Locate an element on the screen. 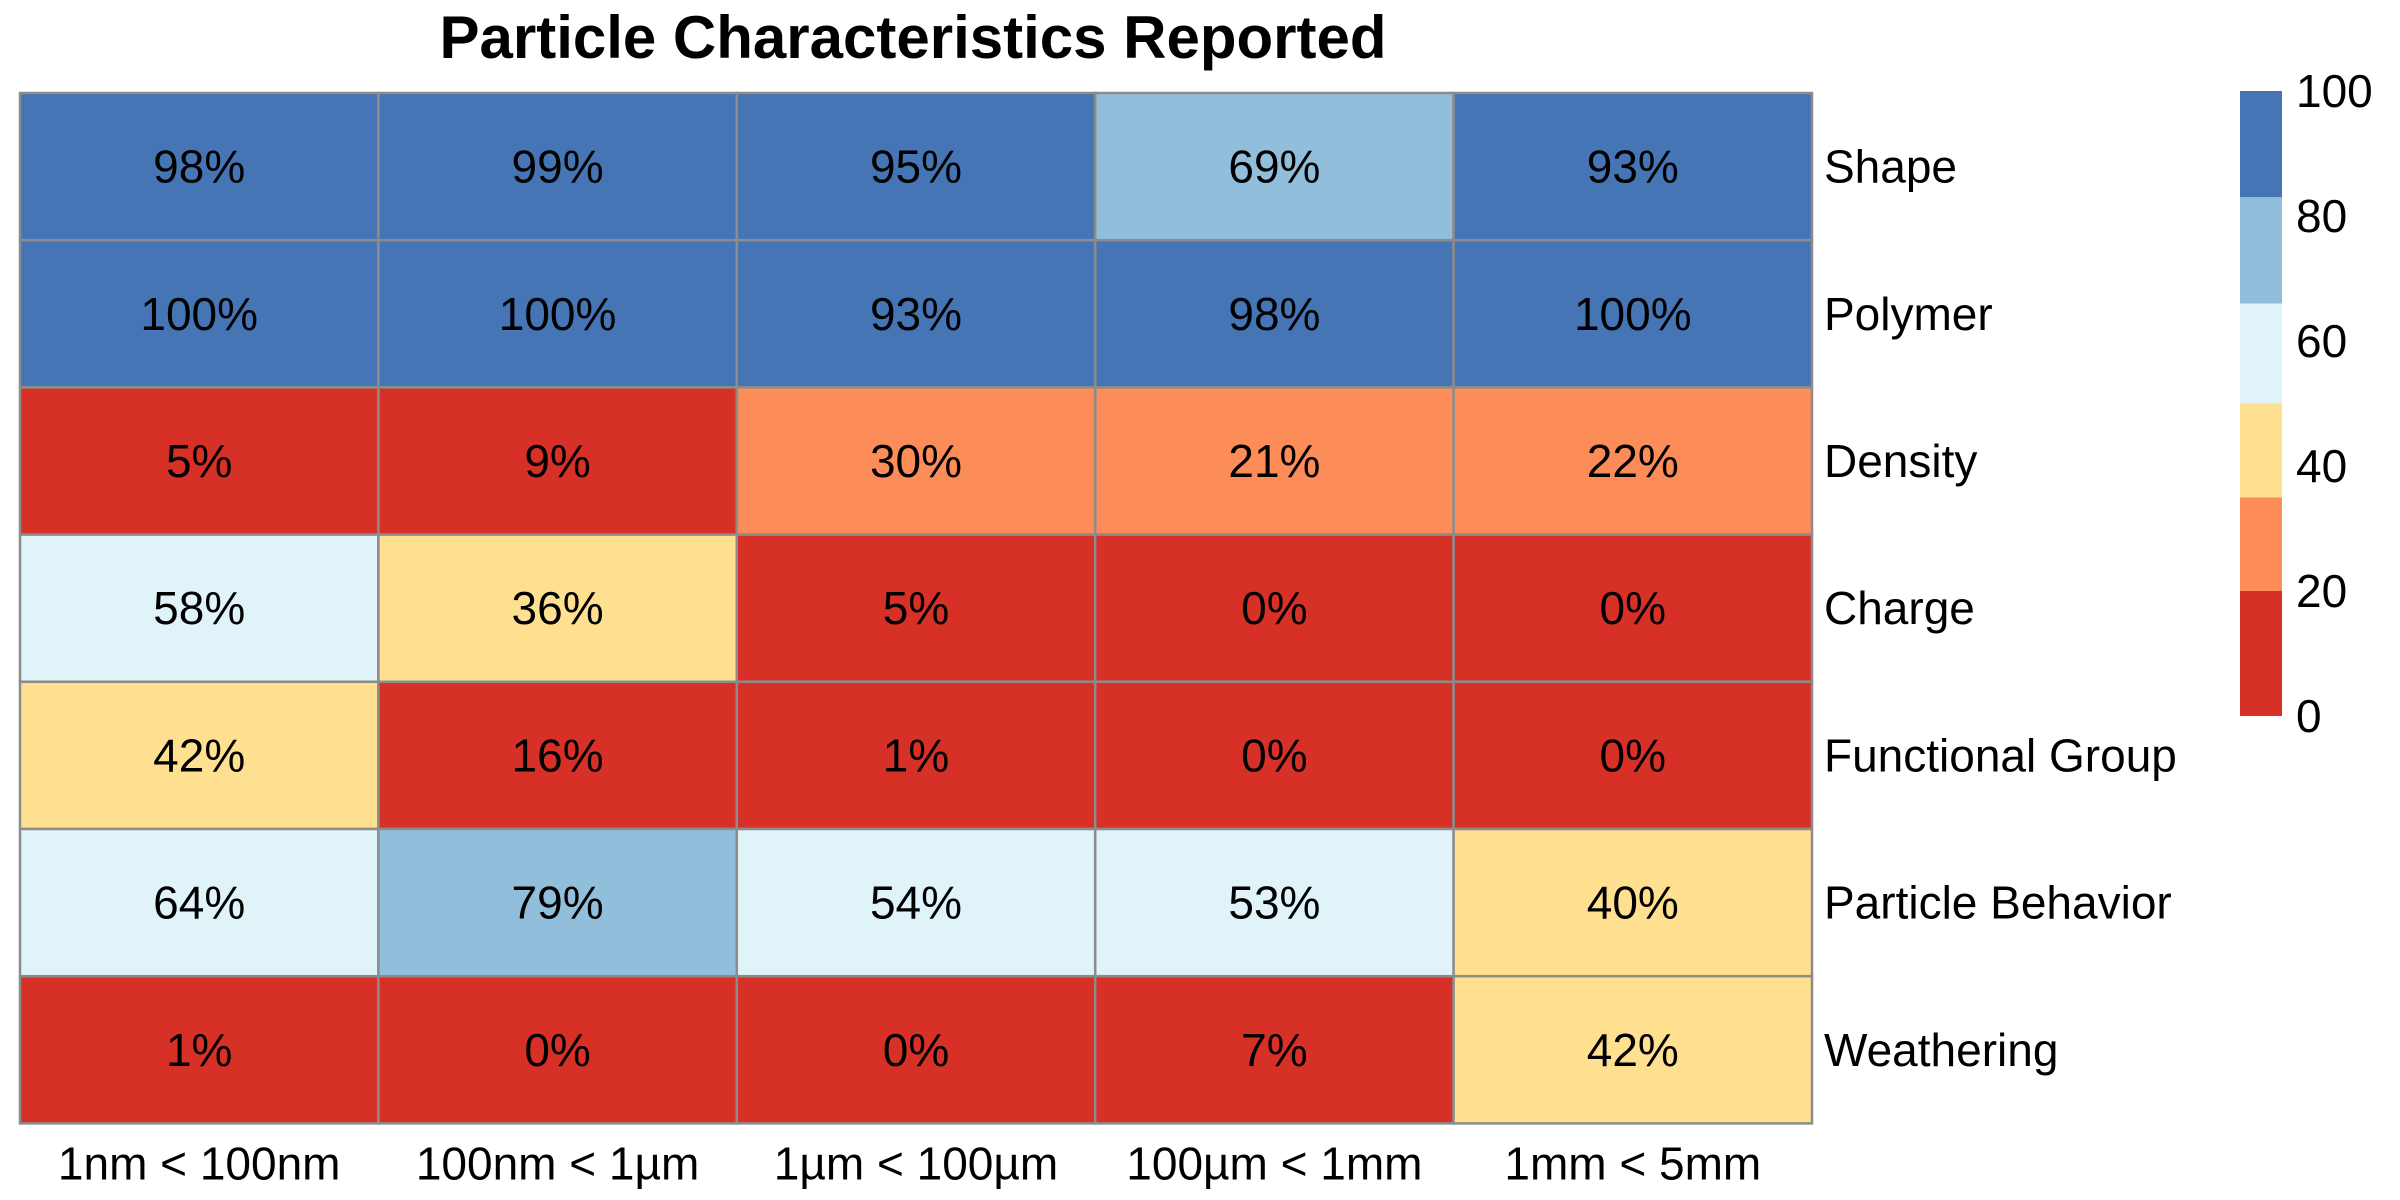 This screenshot has height=1200, width=2400. cell-value-label: 64% is located at coordinates (199, 903).